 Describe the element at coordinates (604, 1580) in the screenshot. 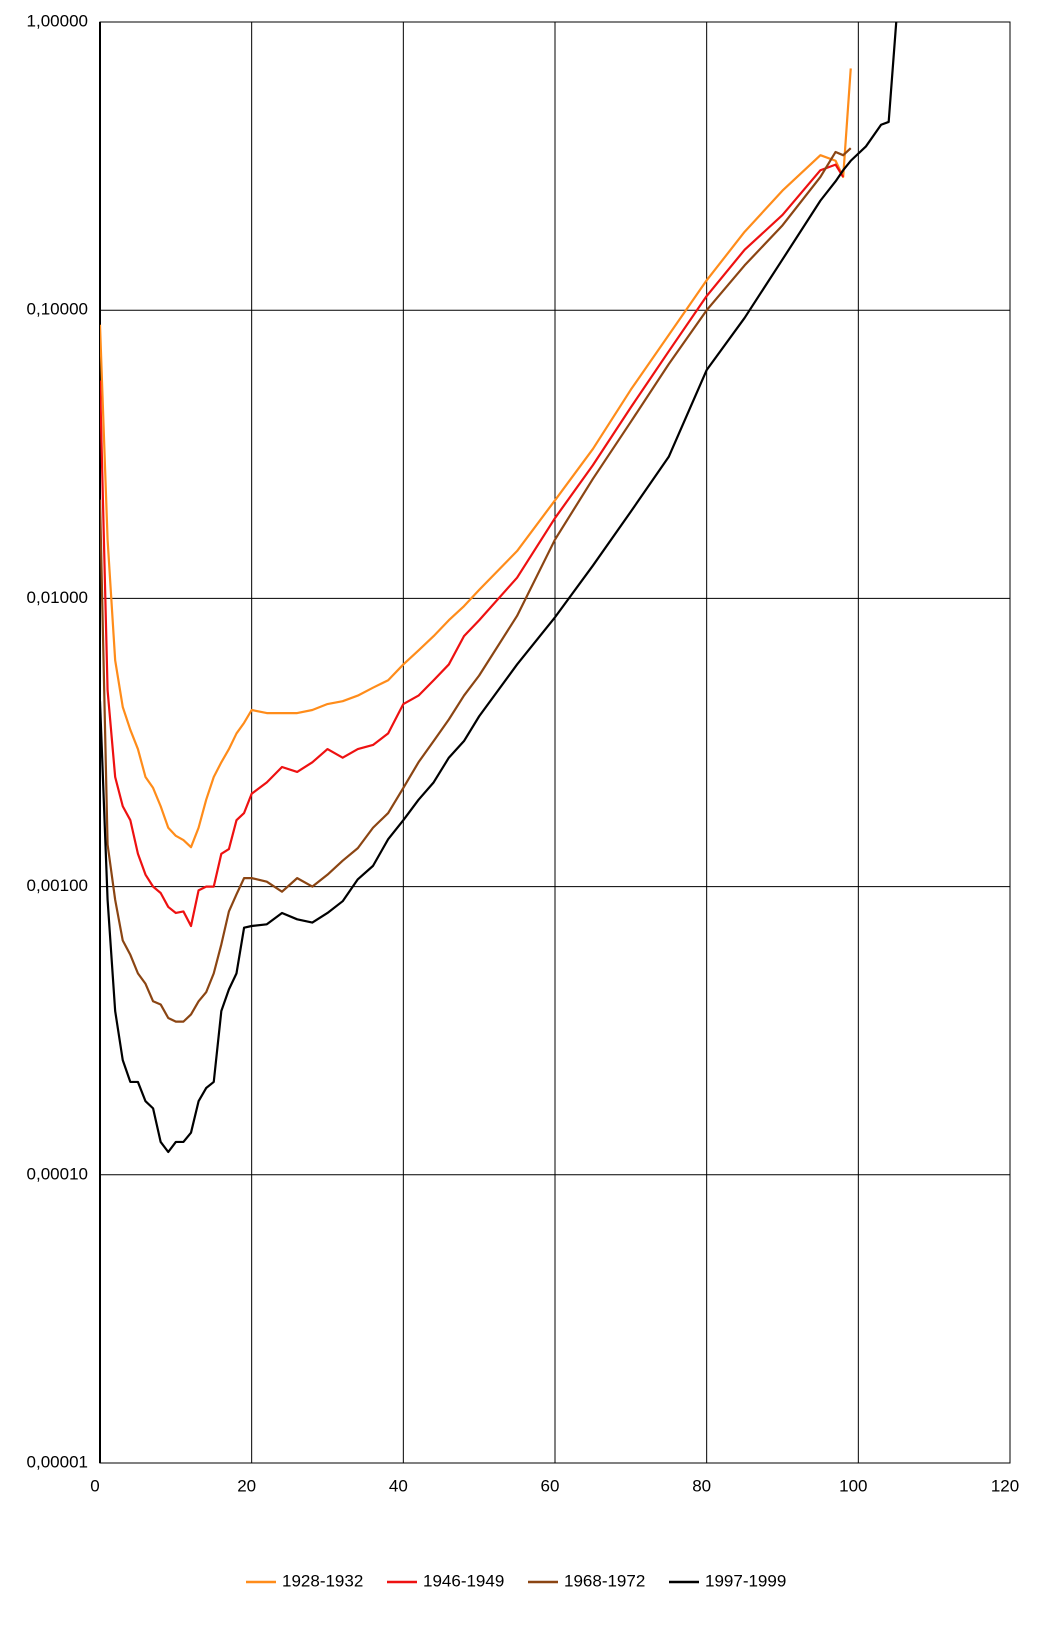

I see `legend-label: 1968-1972` at that location.